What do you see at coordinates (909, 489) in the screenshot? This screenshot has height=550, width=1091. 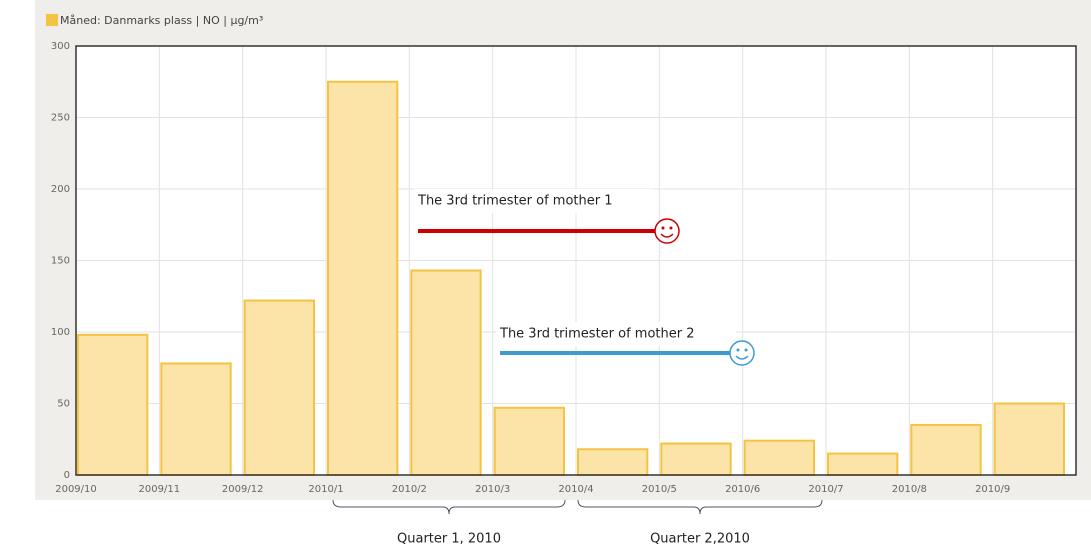 I see `x-tick-label: 2010/8` at bounding box center [909, 489].